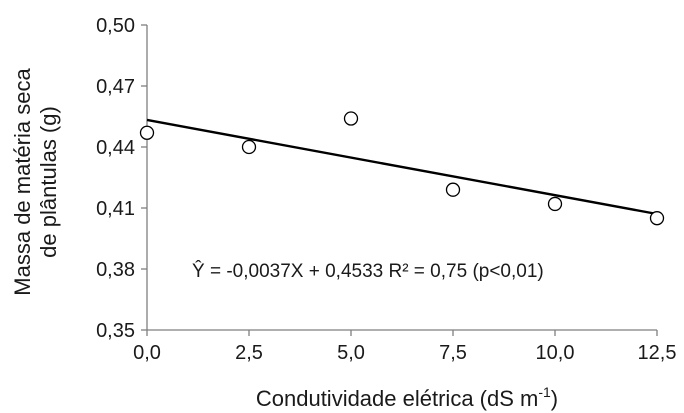  What do you see at coordinates (115, 331) in the screenshot?
I see `y-tick-label: 0,35` at bounding box center [115, 331].